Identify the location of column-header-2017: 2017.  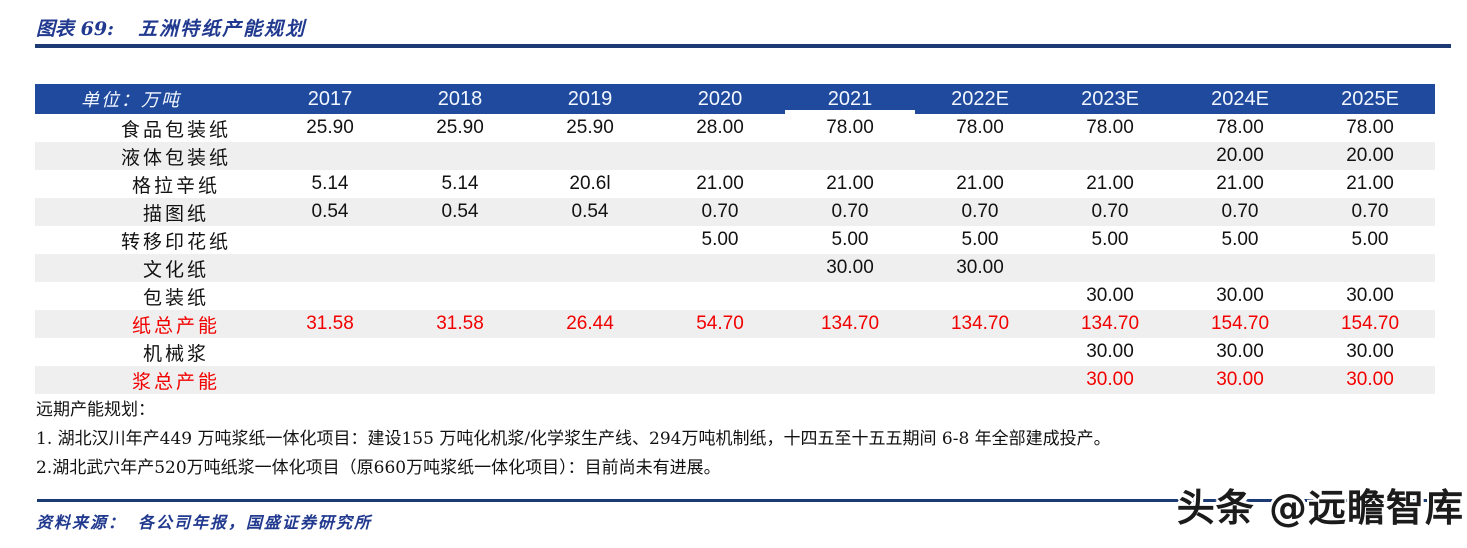
(330, 98).